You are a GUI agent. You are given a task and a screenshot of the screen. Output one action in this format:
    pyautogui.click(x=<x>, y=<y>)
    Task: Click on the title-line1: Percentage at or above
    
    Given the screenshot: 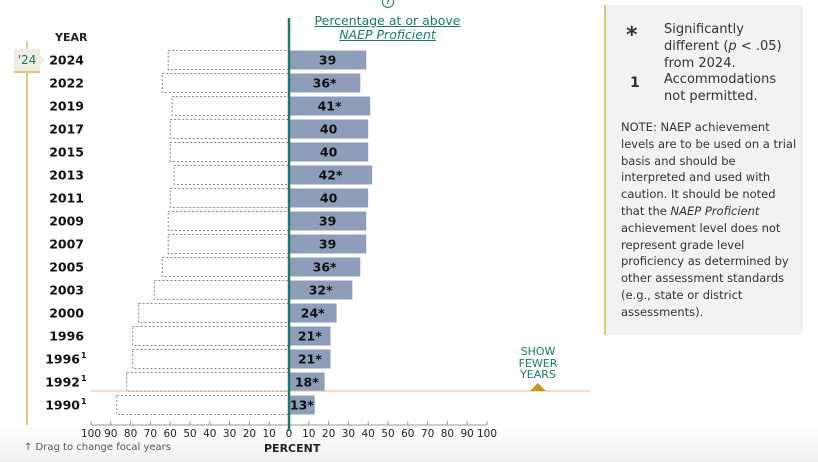 What is the action you would take?
    pyautogui.click(x=387, y=20)
    